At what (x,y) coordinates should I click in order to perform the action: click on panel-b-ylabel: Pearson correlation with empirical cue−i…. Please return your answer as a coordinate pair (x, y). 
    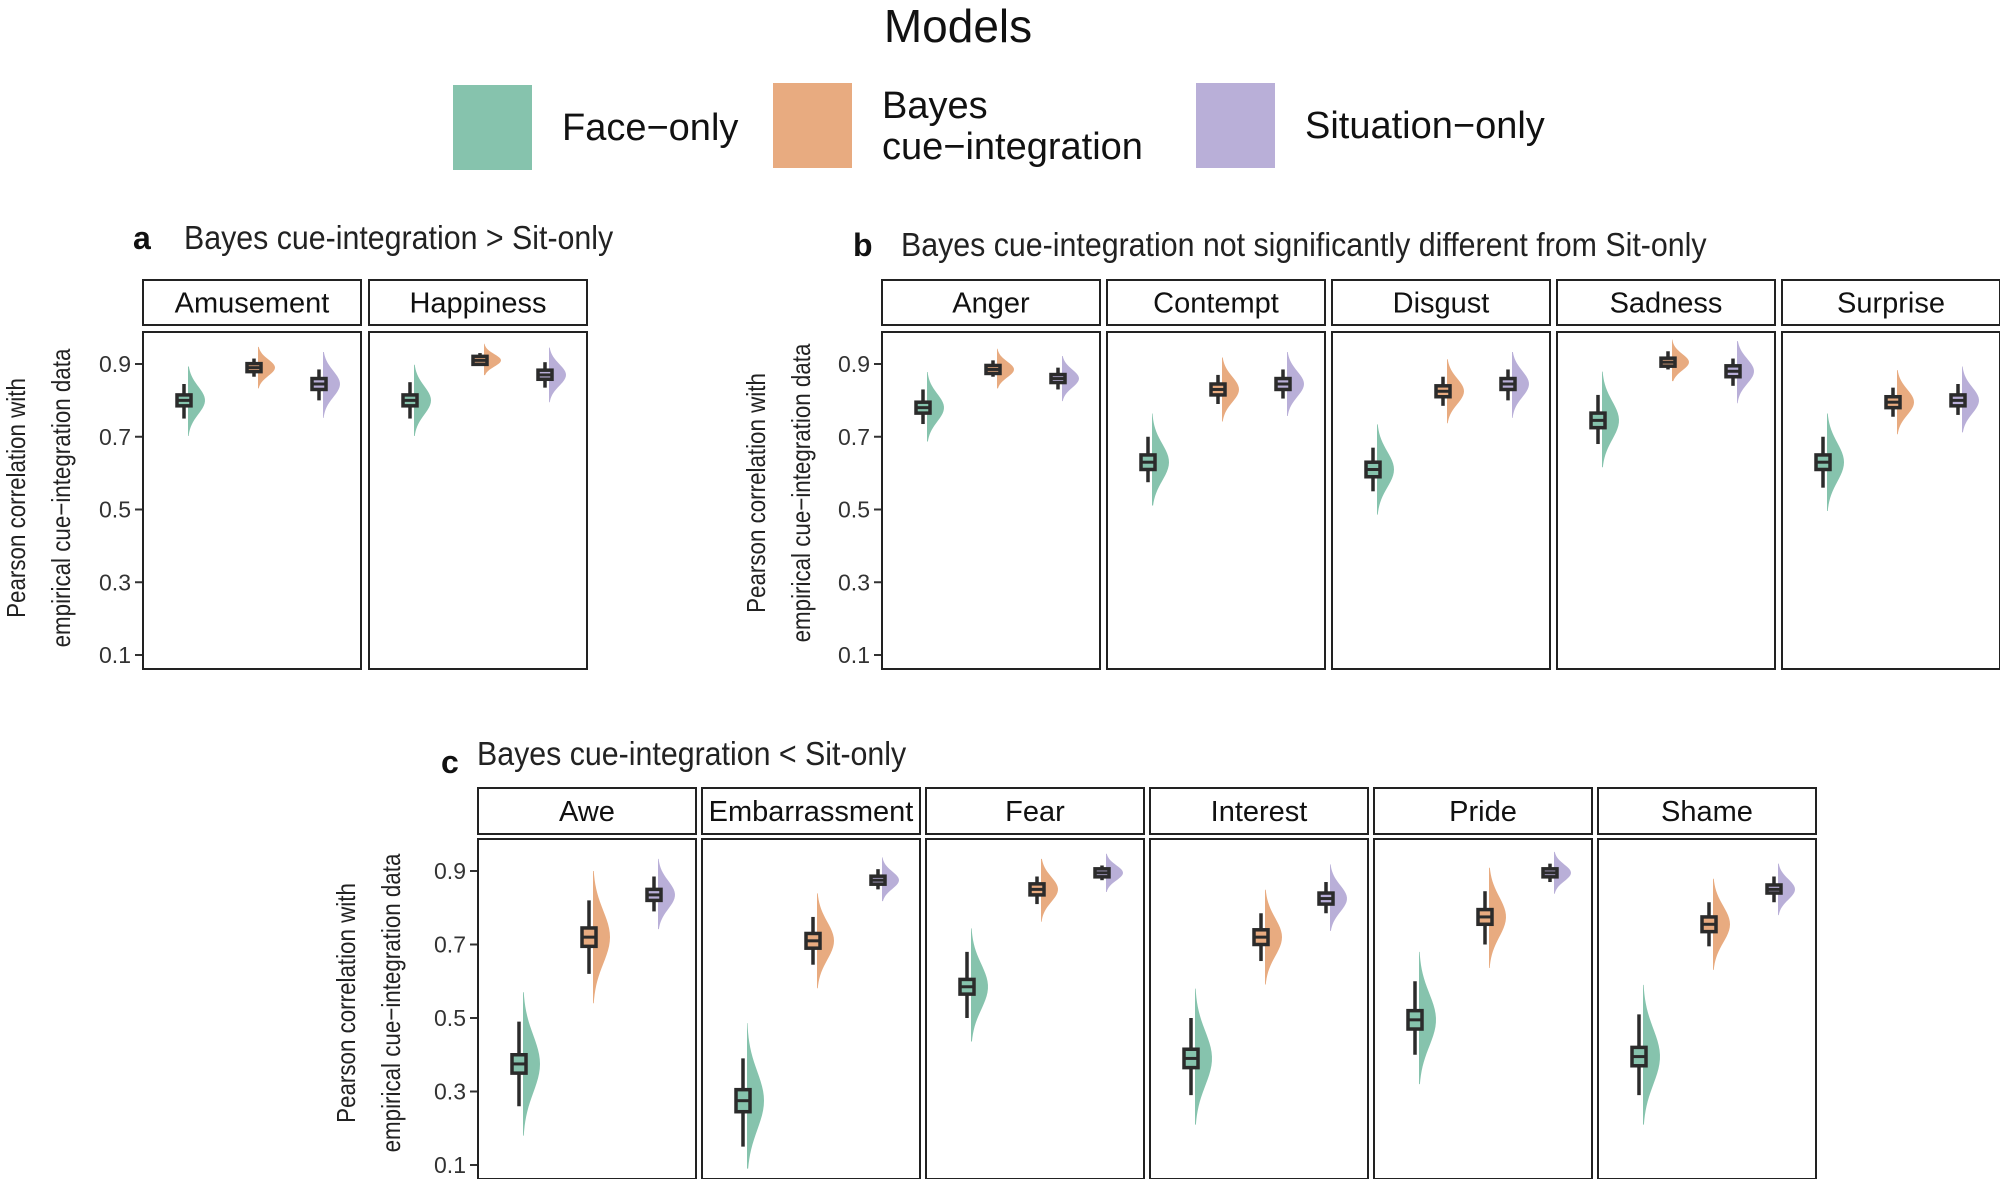
    Looking at the image, I should click on (779, 492).